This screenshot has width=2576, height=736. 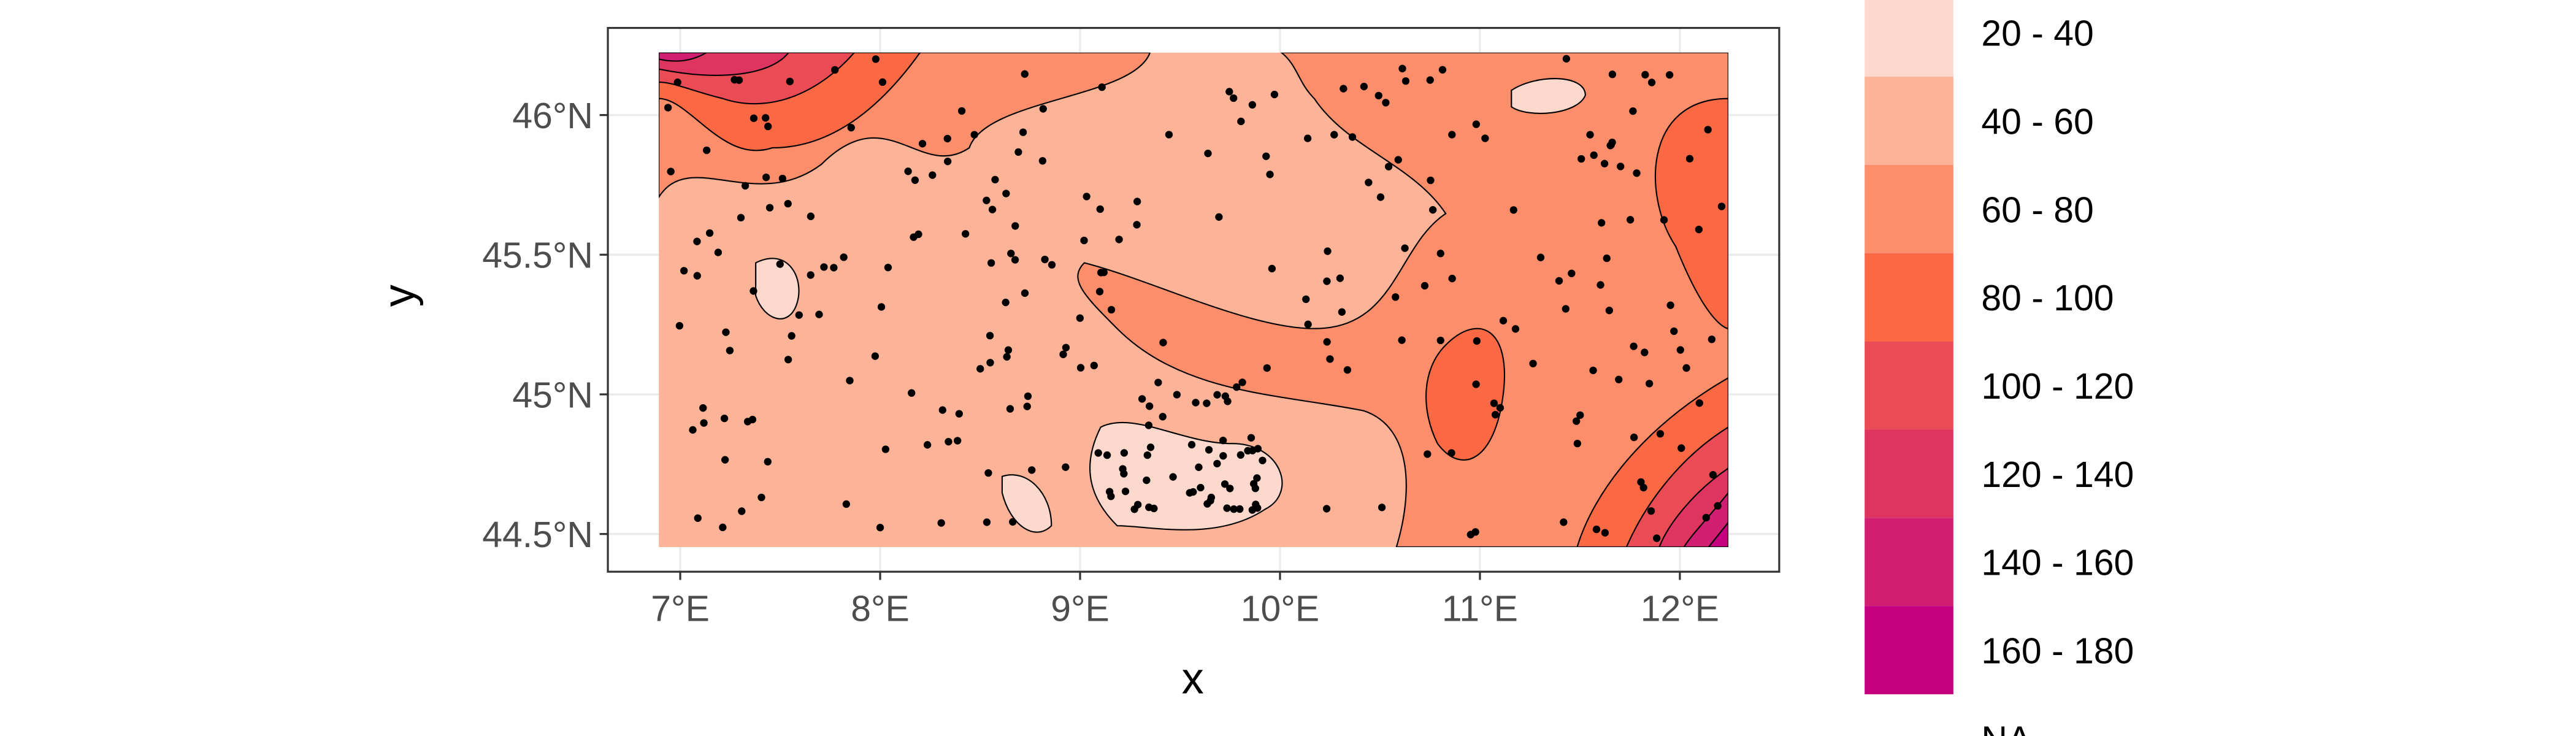 I want to click on legend-label: 100 - 120, so click(x=2057, y=387).